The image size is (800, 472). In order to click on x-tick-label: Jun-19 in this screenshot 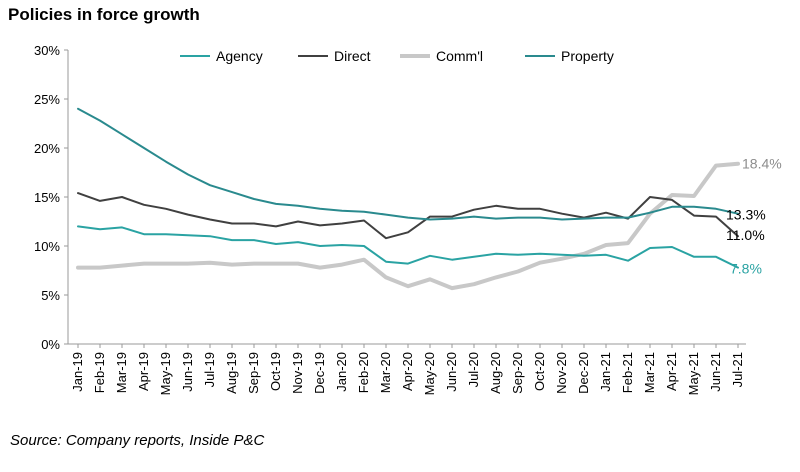, I will do `click(187, 372)`.